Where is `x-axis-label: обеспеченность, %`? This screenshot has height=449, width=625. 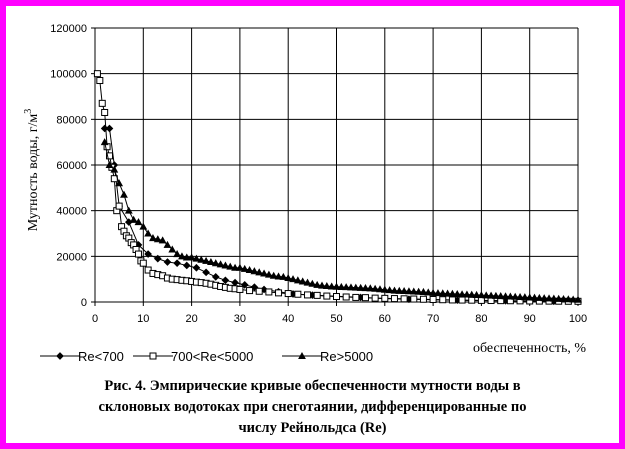 x-axis-label: обеспеченность, % is located at coordinates (529, 348).